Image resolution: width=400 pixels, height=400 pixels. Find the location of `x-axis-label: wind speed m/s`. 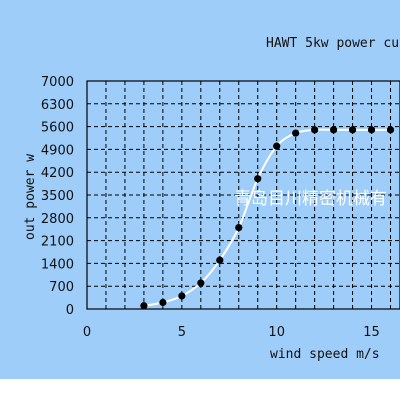

x-axis-label: wind speed m/s is located at coordinates (325, 354).